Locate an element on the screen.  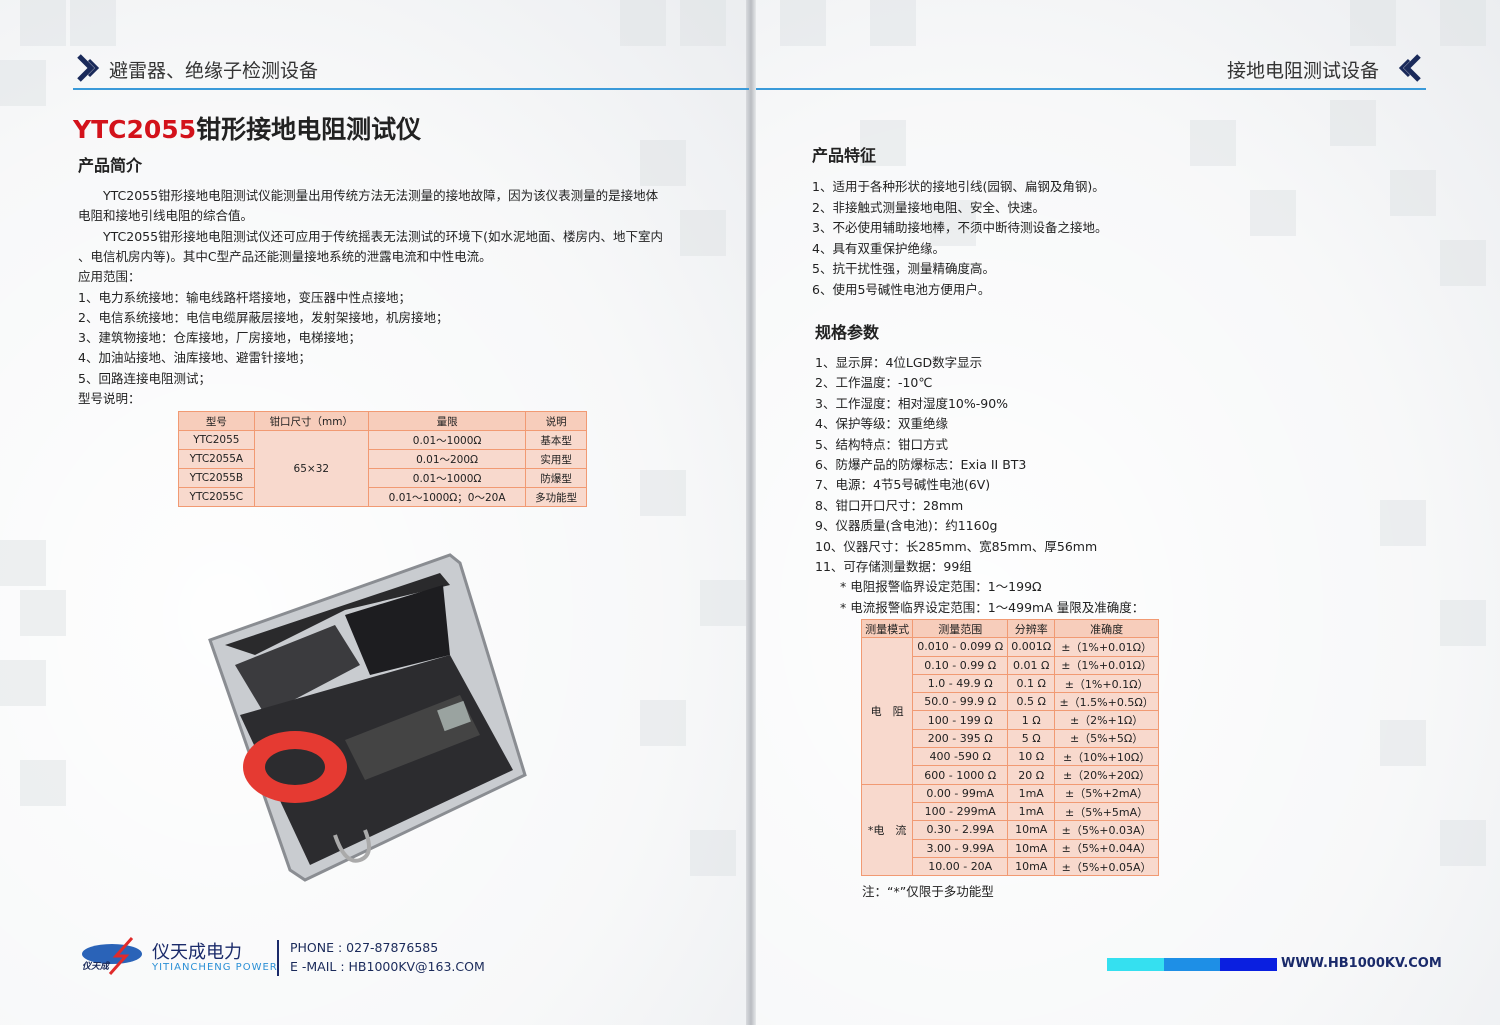
range-cell: 0.00 - 99mA is located at coordinates (960, 793).